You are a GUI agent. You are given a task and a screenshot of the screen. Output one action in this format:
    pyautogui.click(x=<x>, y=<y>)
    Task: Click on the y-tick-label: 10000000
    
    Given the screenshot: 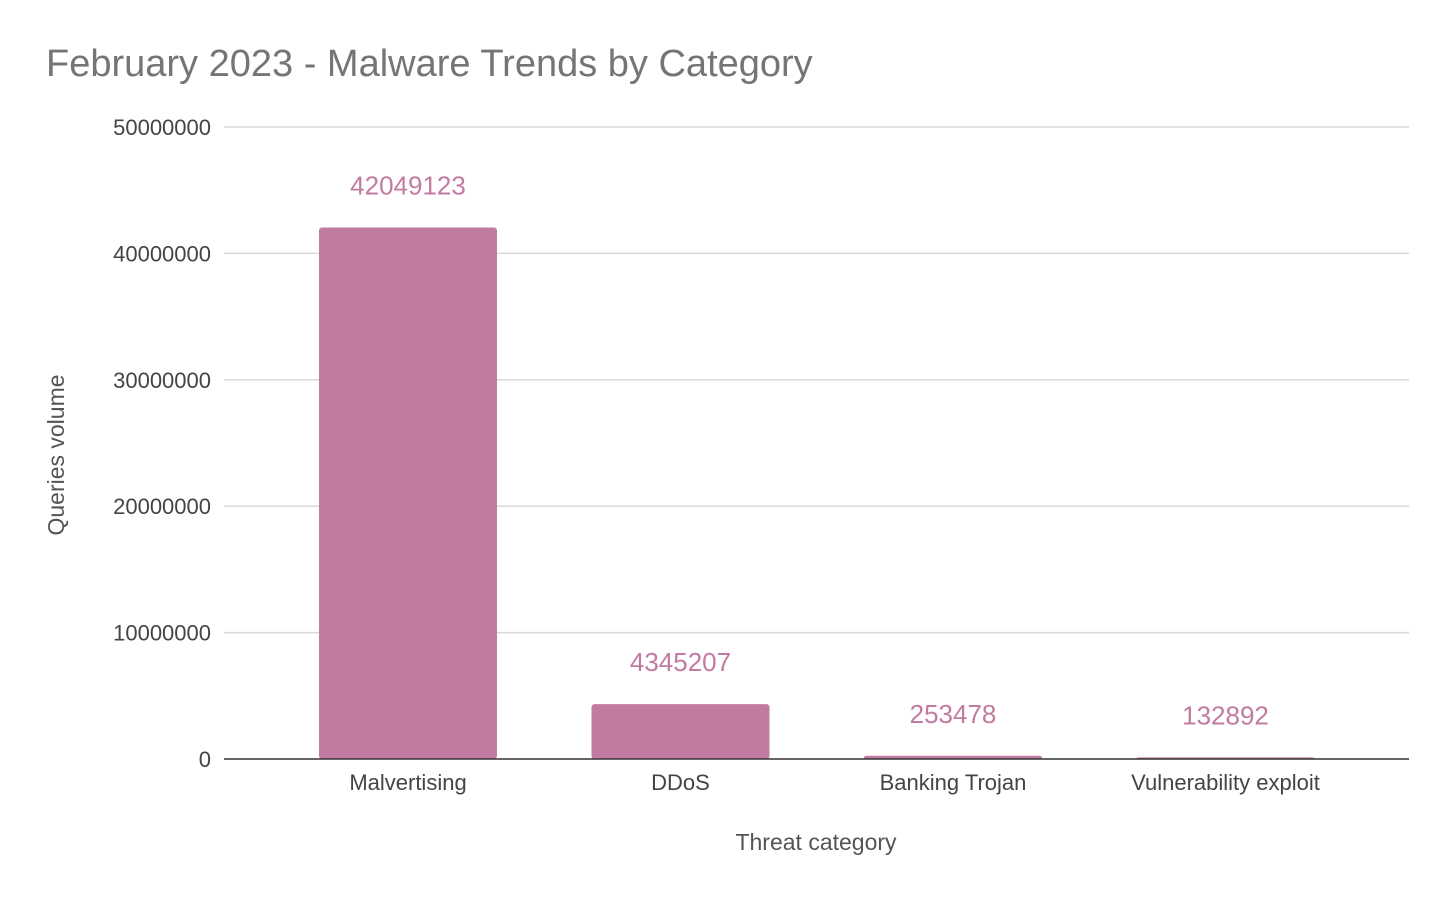 What is the action you would take?
    pyautogui.click(x=162, y=633)
    